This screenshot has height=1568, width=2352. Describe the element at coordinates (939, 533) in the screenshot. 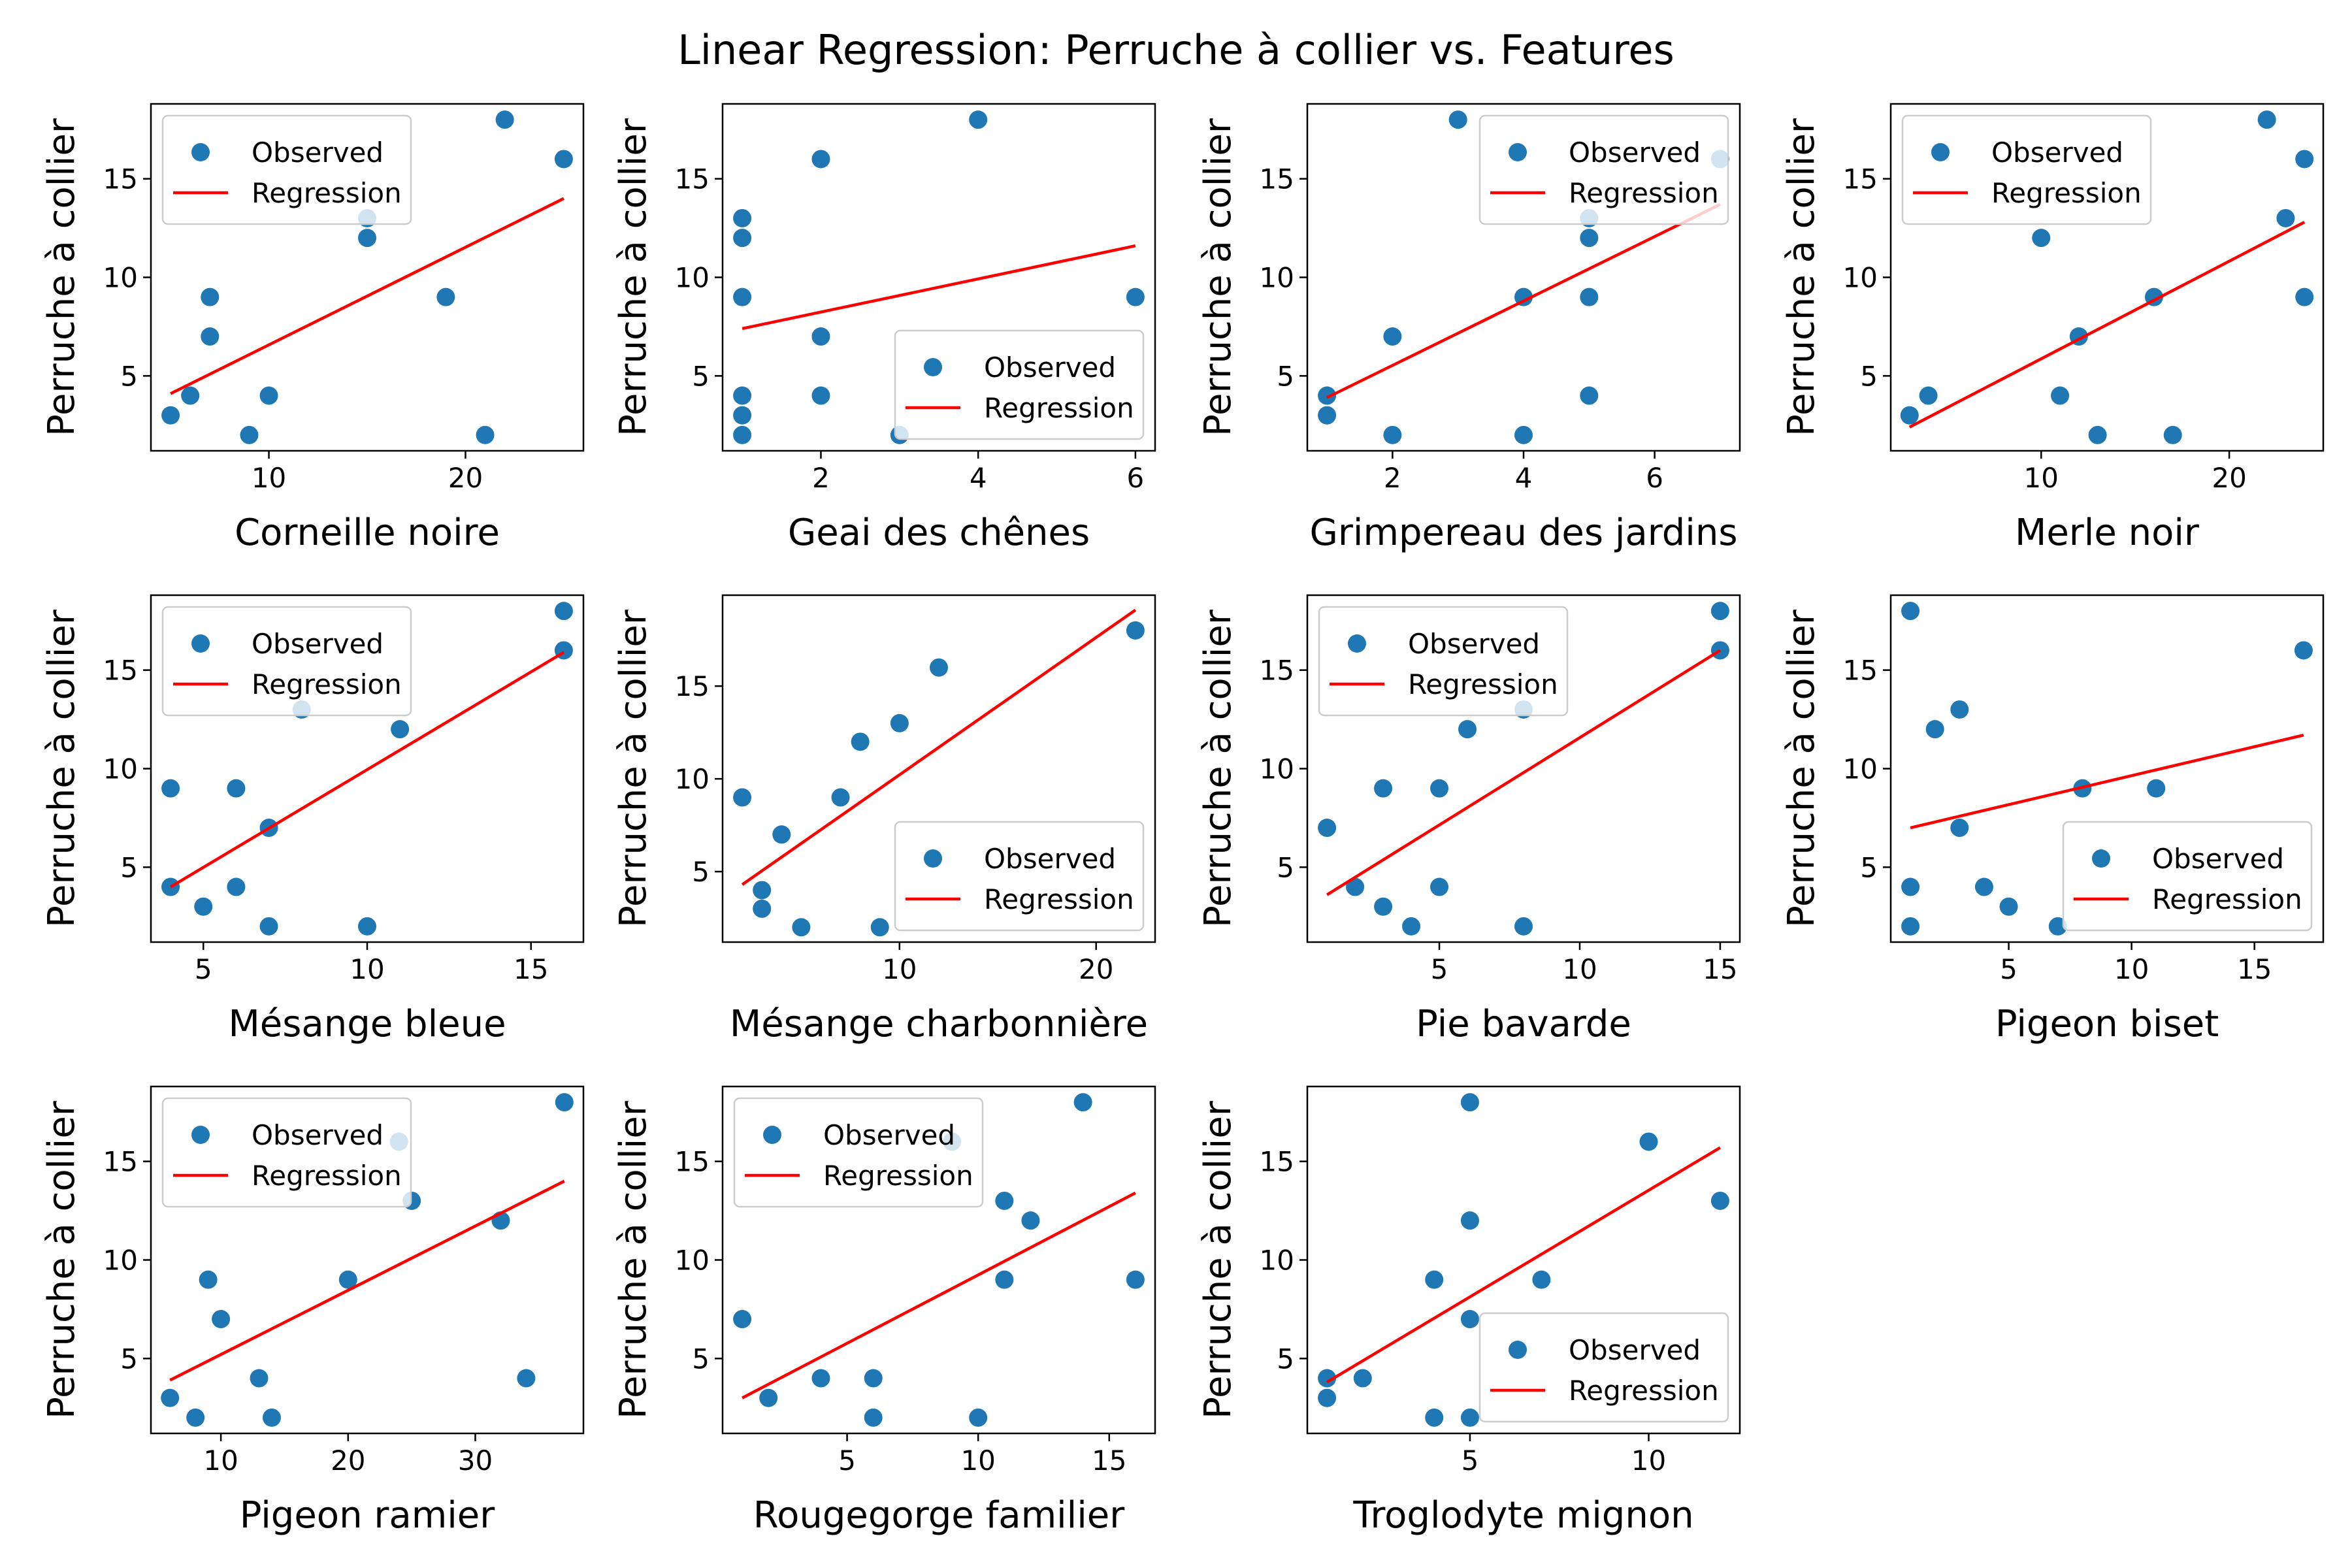

I see `x-axis-label: Geai des chênes` at that location.